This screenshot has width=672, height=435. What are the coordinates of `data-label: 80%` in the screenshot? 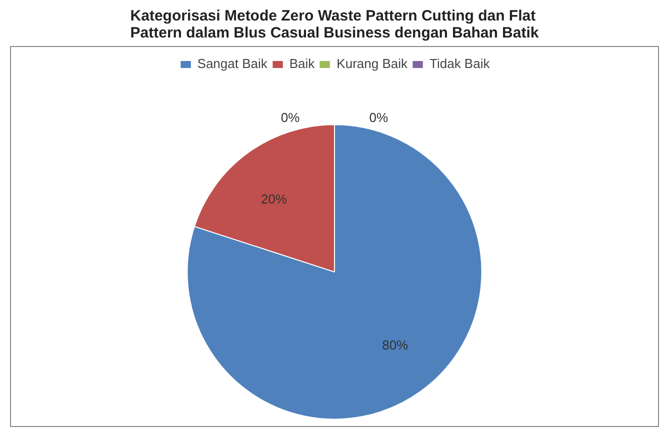 It's located at (395, 344).